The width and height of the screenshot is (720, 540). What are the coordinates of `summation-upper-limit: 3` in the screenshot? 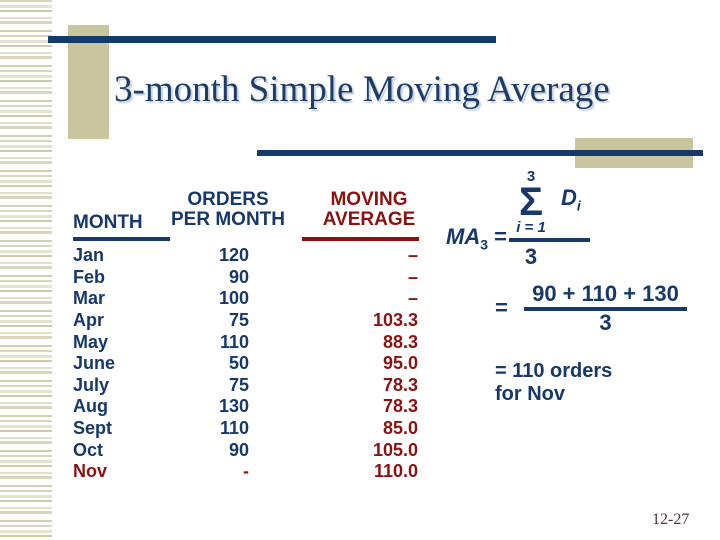 It's located at (531, 176).